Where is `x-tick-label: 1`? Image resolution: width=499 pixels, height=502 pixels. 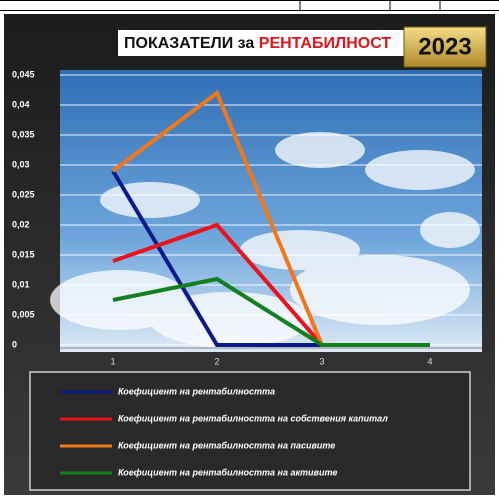 x-tick-label: 1 is located at coordinates (112, 361).